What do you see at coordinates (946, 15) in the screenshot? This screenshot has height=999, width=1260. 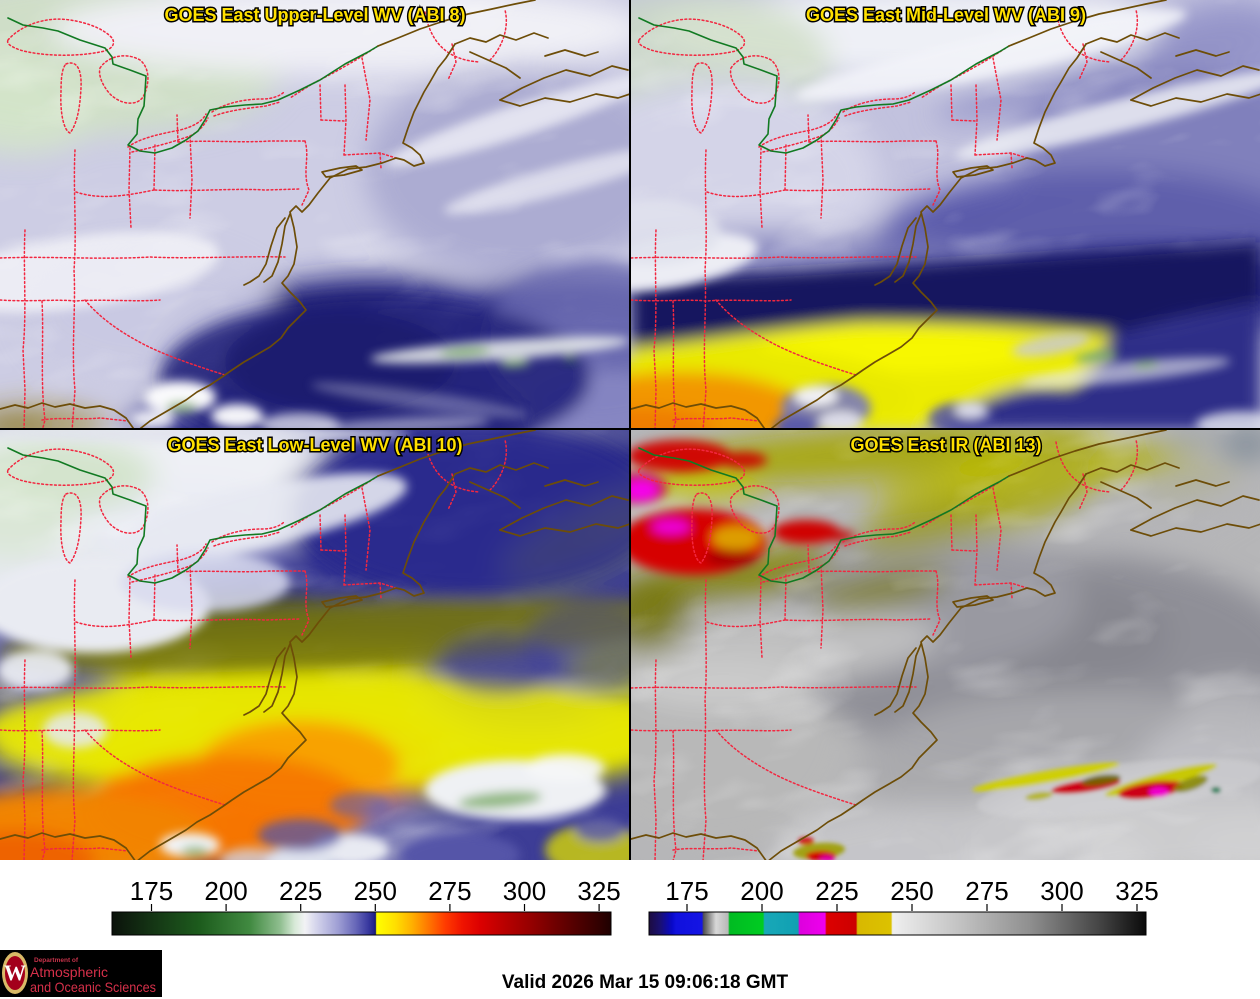 I see `svg-text: GOES East Mid-Level WV (ABI 9)` at bounding box center [946, 15].